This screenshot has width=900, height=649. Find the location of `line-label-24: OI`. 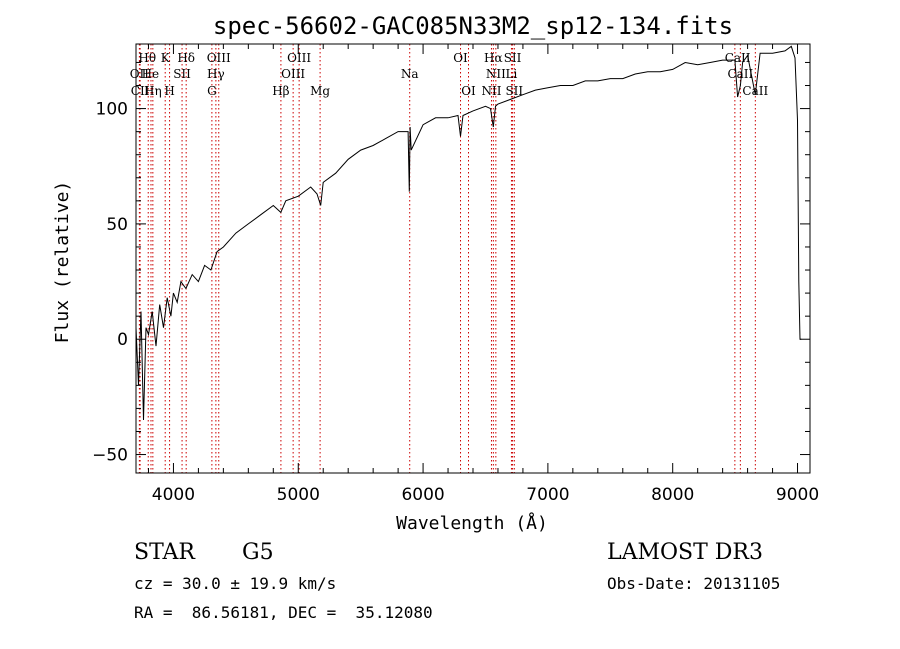

line-label-24: OI is located at coordinates (468, 91).